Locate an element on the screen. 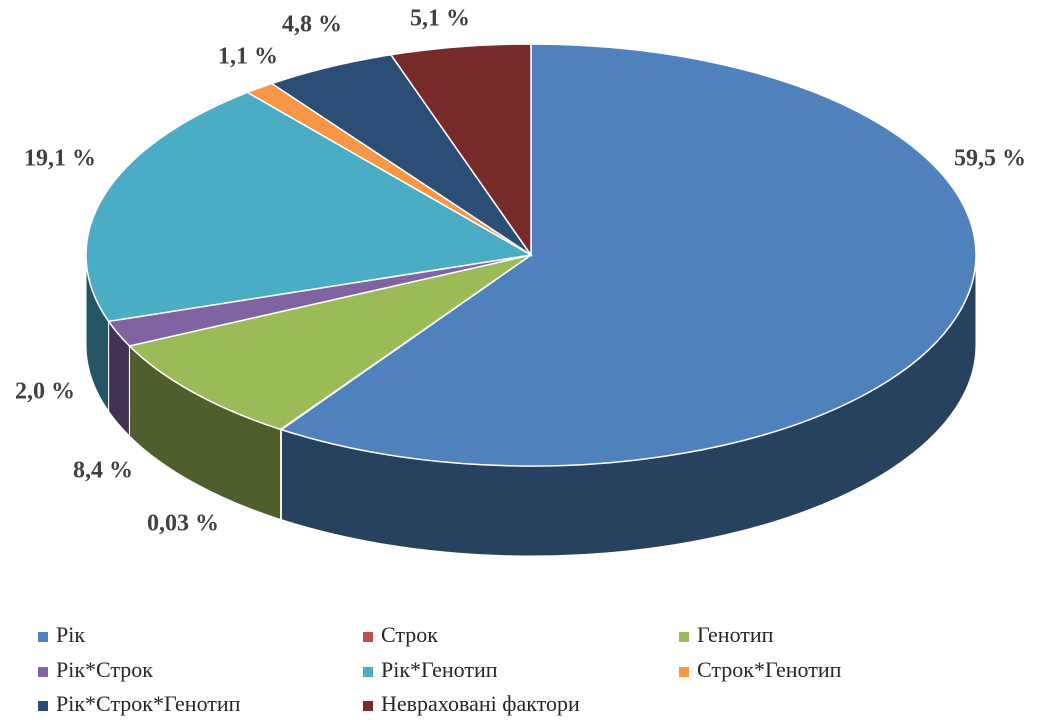  data-label: 8,4 % is located at coordinates (103, 471).